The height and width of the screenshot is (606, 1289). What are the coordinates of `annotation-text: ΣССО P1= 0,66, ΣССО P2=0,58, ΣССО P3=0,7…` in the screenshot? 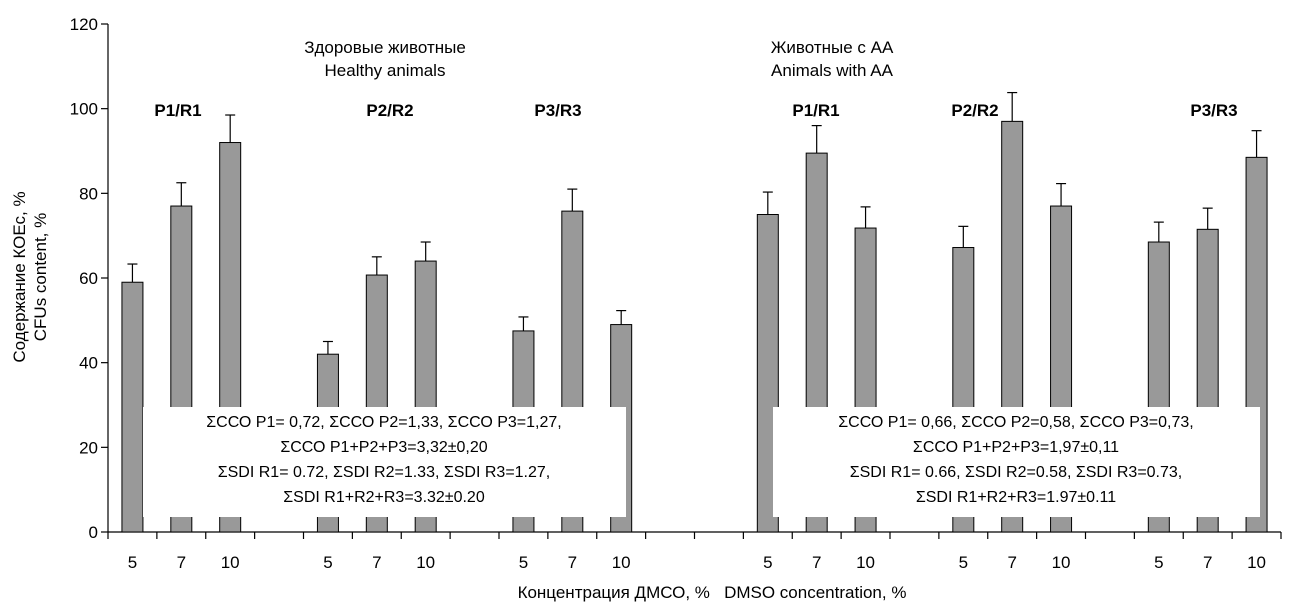 It's located at (1015, 422).